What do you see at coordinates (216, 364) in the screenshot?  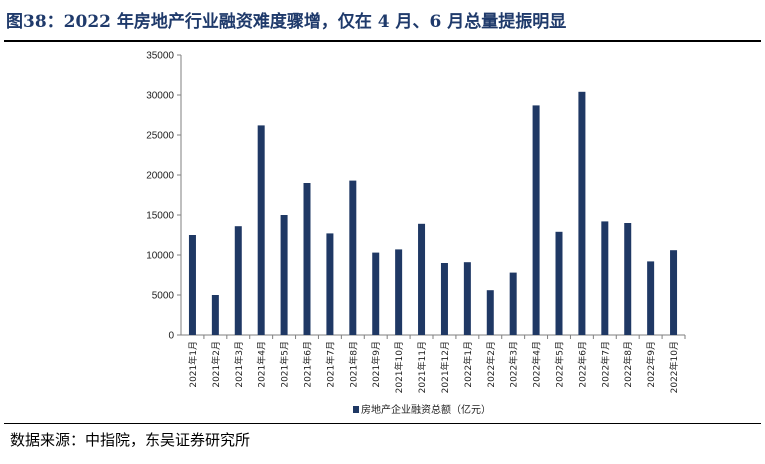 I see `x-tick-label: 2021年2月` at bounding box center [216, 364].